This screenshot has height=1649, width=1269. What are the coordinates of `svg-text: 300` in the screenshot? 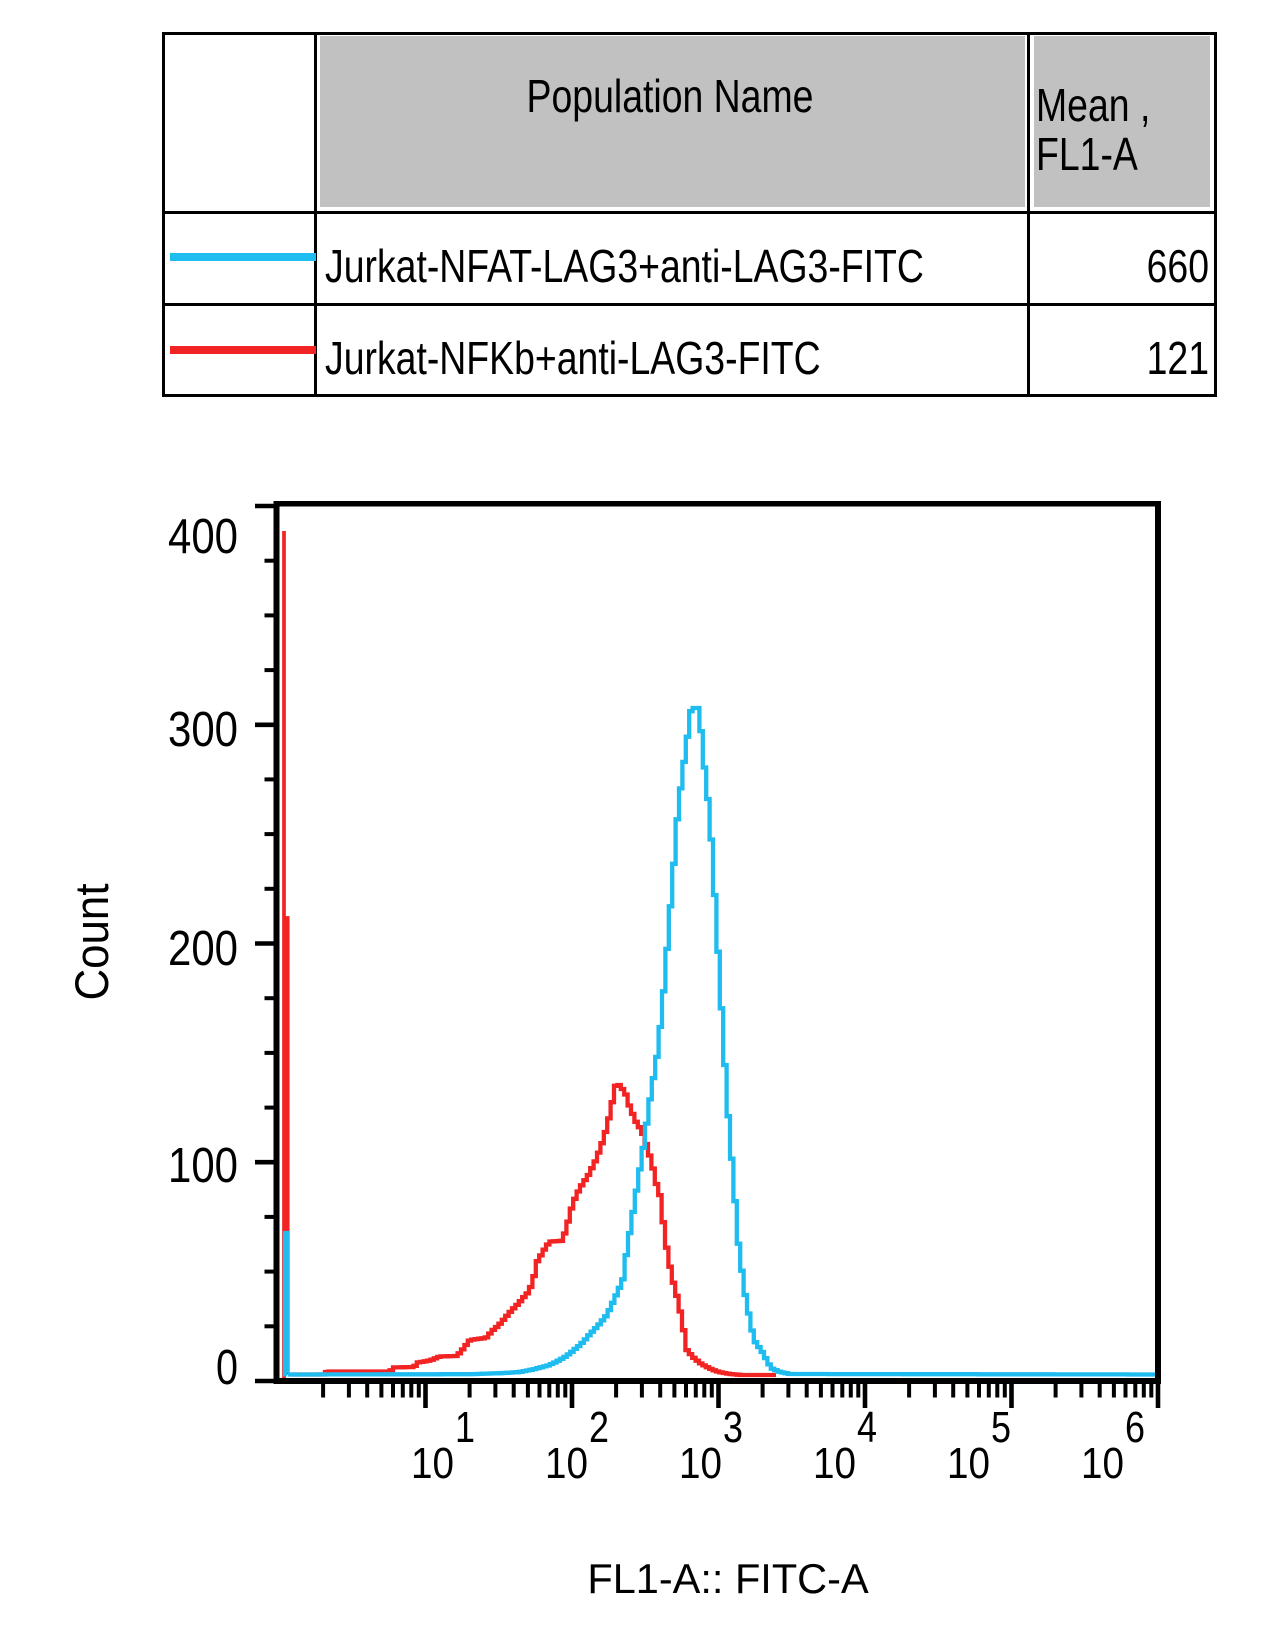 It's located at (203, 729).